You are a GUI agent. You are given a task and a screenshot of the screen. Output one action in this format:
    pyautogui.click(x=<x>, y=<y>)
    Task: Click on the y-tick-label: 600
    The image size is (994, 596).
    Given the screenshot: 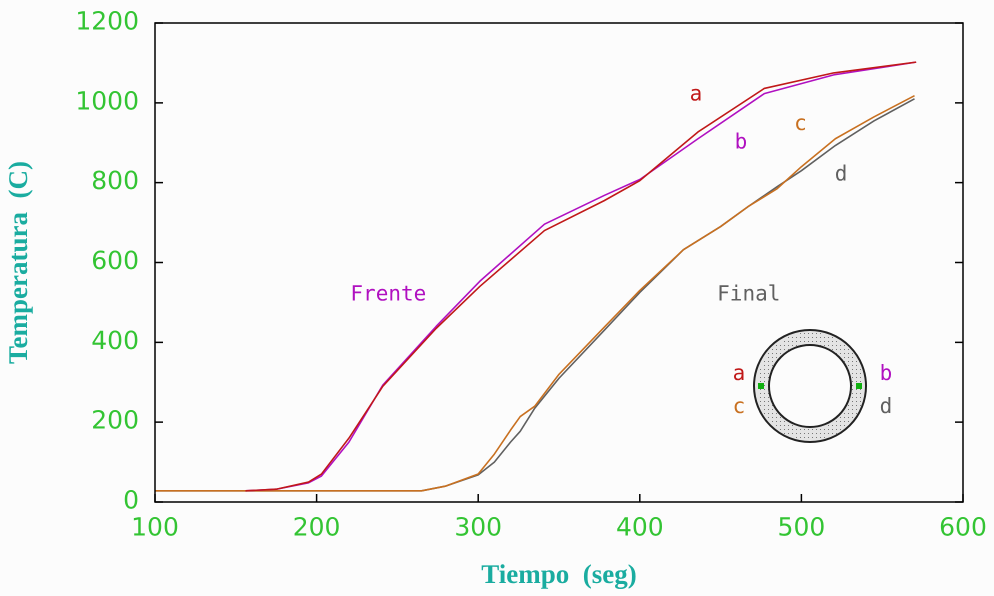 What is the action you would take?
    pyautogui.click(x=115, y=260)
    